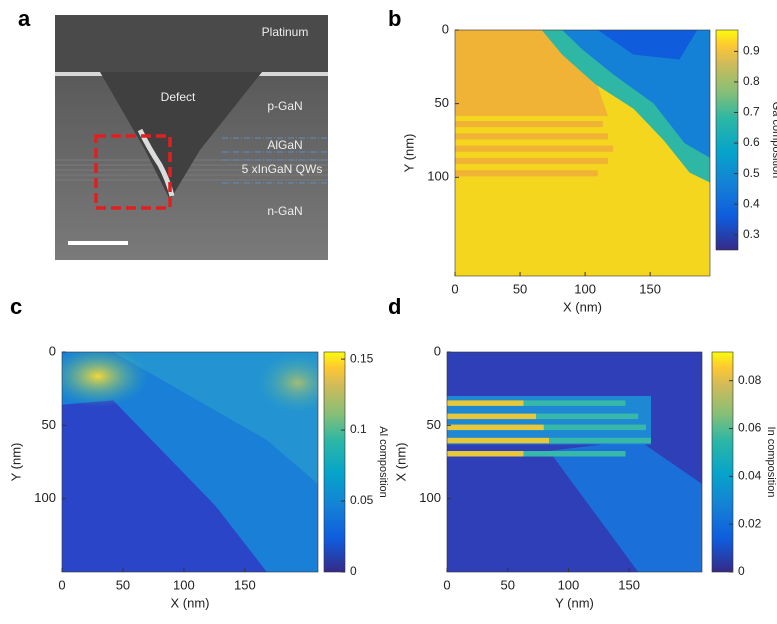  I want to click on x-axis-label: Y (nm), so click(574, 602).